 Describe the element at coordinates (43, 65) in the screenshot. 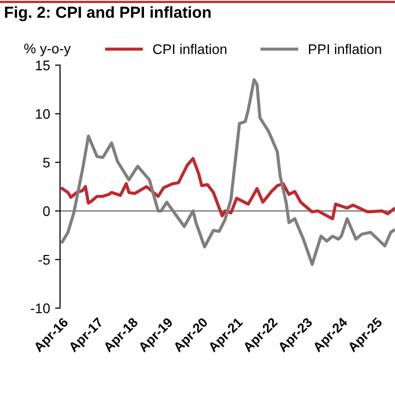

I see `y-tick-label: 15` at that location.